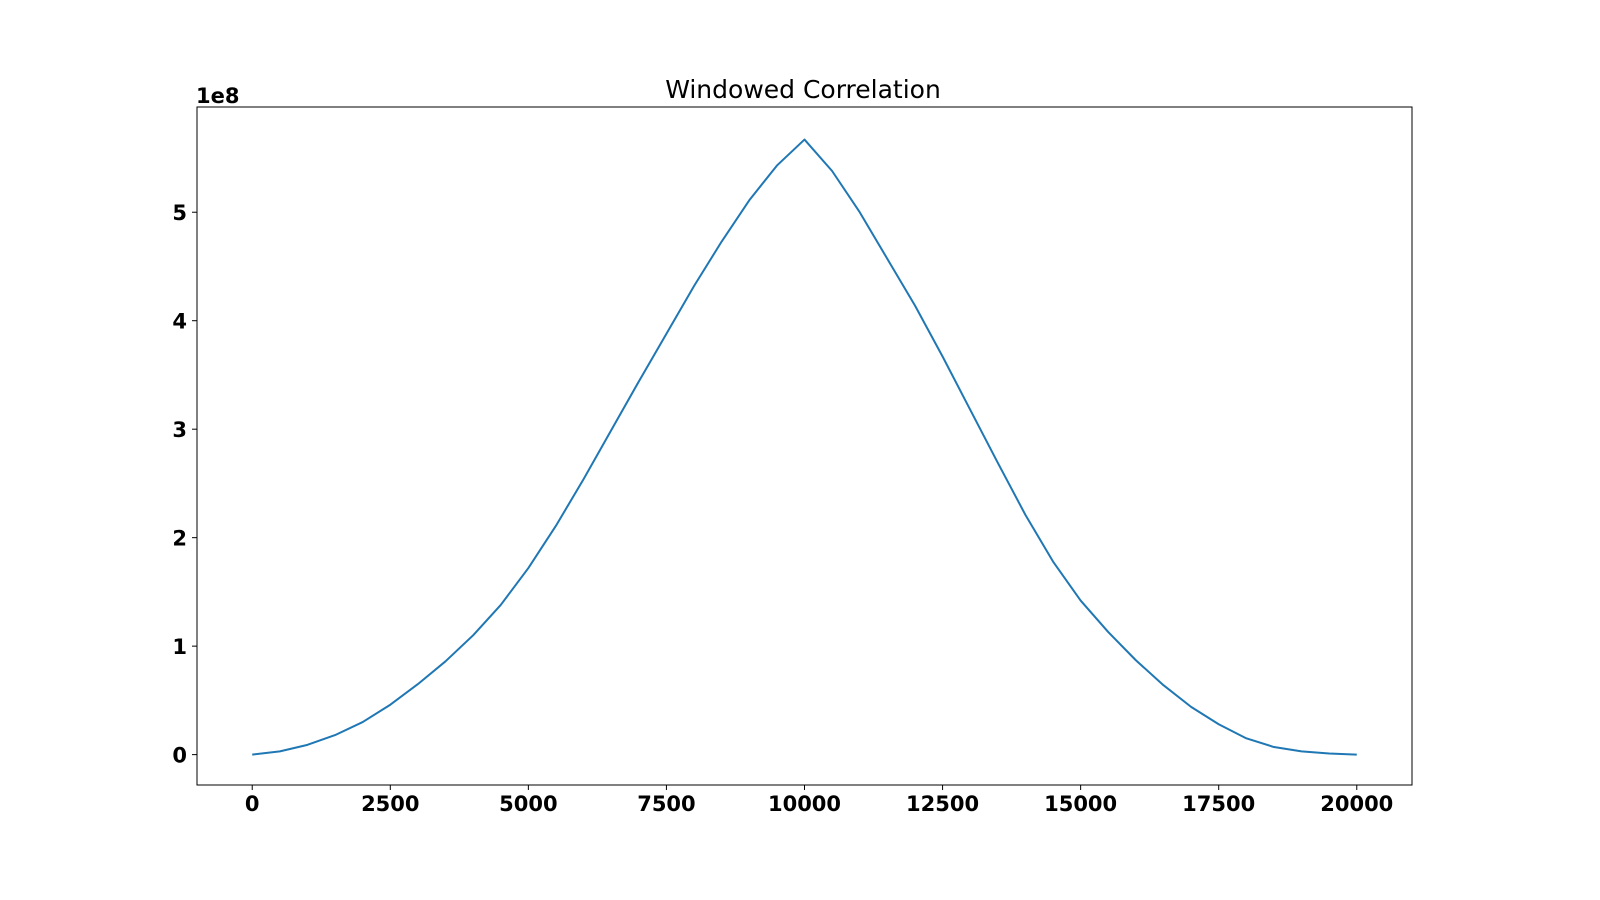  Describe the element at coordinates (666, 804) in the screenshot. I see `x-tick-label: 7500` at that location.